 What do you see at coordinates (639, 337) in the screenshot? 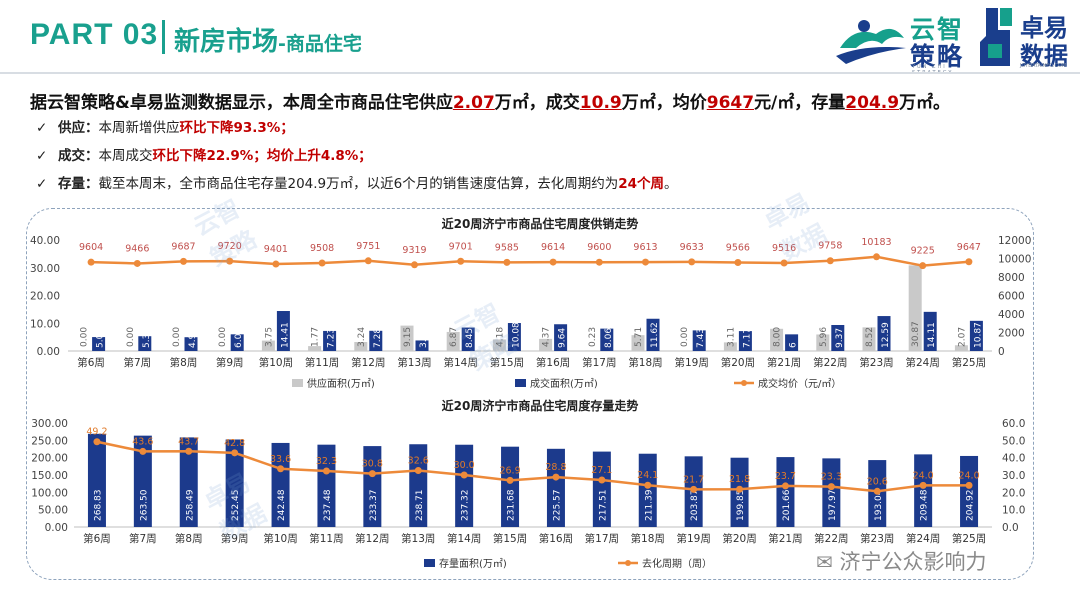
I see `chart1-supply-label: 5.71` at bounding box center [639, 337].